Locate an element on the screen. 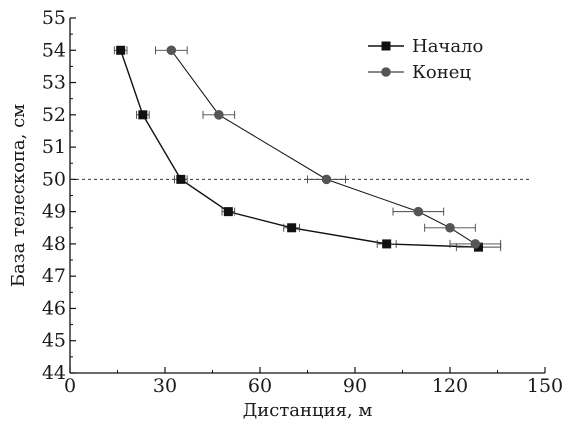  x-tick-label: 150 is located at coordinates (545, 386).